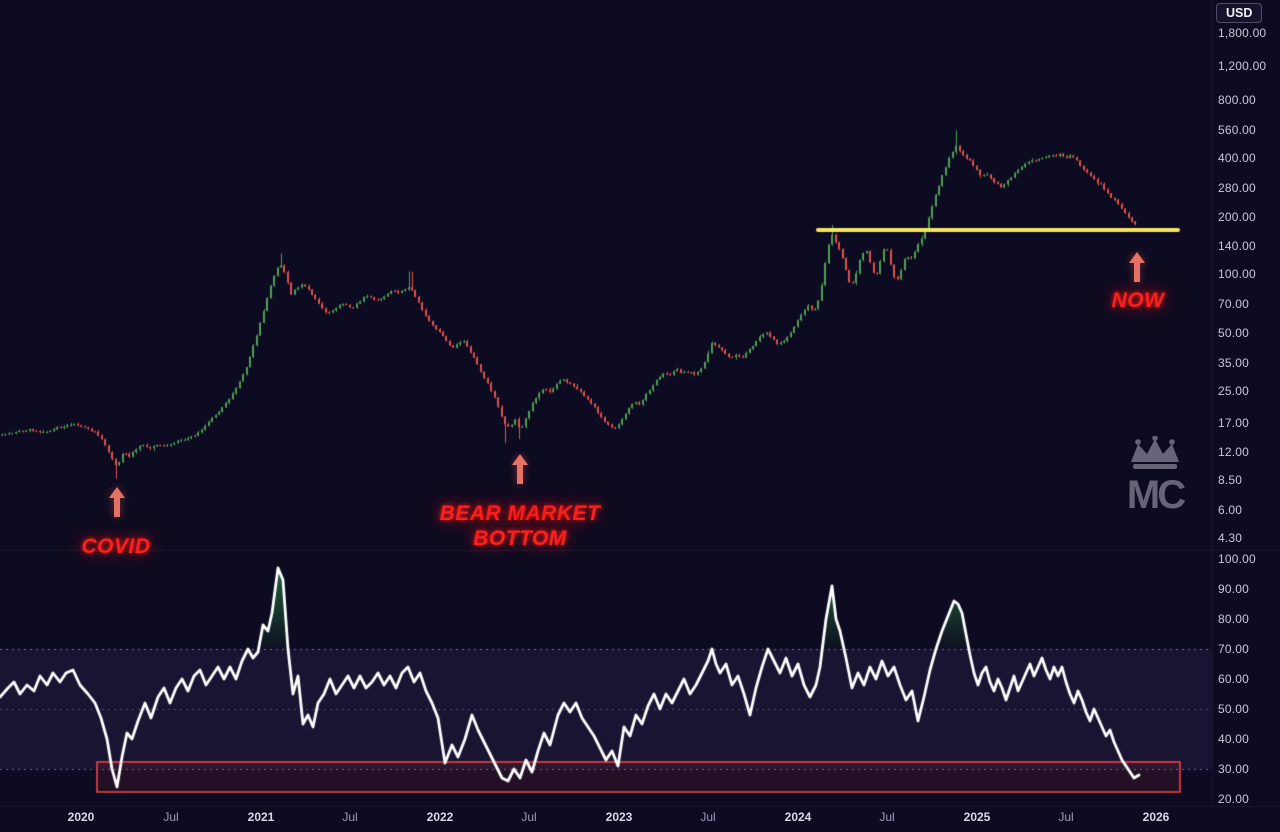  I want to click on crown-icon, so click(1155, 452).